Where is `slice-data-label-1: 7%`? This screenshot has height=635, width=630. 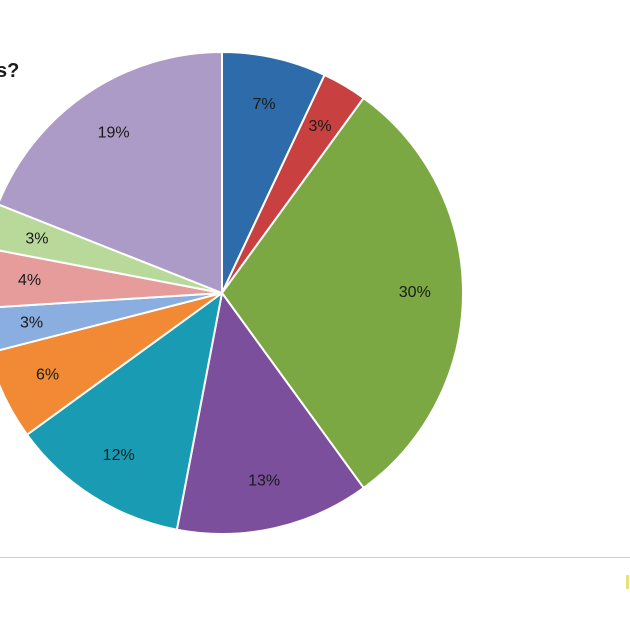 slice-data-label-1: 7% is located at coordinates (264, 104).